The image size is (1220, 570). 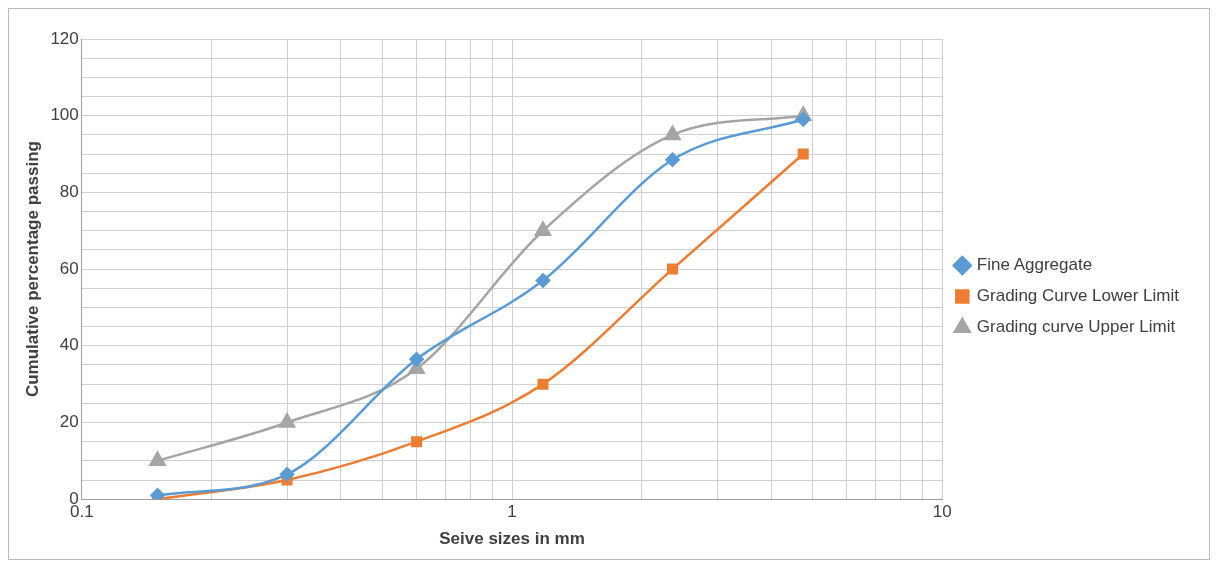 What do you see at coordinates (512, 512) in the screenshot?
I see `x-tick-label: 1` at bounding box center [512, 512].